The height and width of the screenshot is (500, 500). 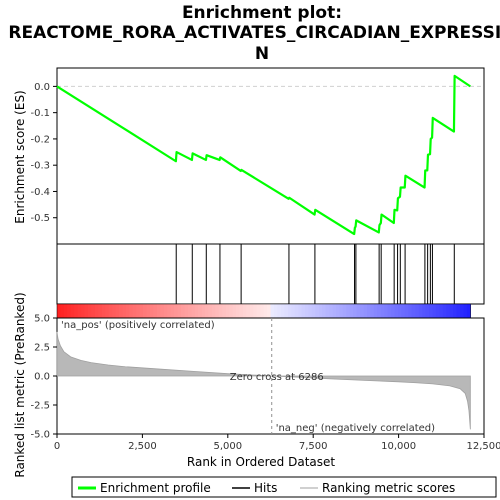 What do you see at coordinates (262, 54) in the screenshot?
I see `chart-title-line-3: N` at bounding box center [262, 54].